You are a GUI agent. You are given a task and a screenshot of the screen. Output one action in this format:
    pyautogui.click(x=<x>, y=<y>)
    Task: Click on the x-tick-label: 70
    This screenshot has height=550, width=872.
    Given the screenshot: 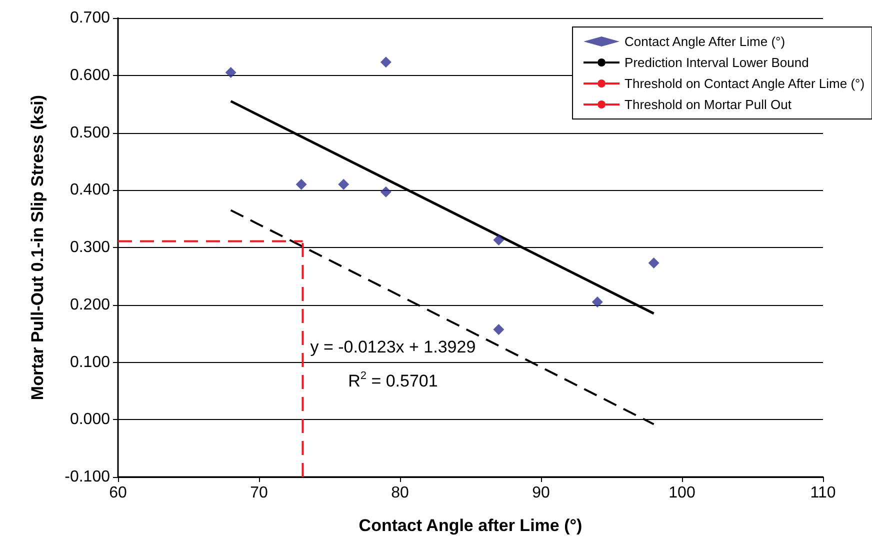 What is the action you would take?
    pyautogui.click(x=259, y=493)
    